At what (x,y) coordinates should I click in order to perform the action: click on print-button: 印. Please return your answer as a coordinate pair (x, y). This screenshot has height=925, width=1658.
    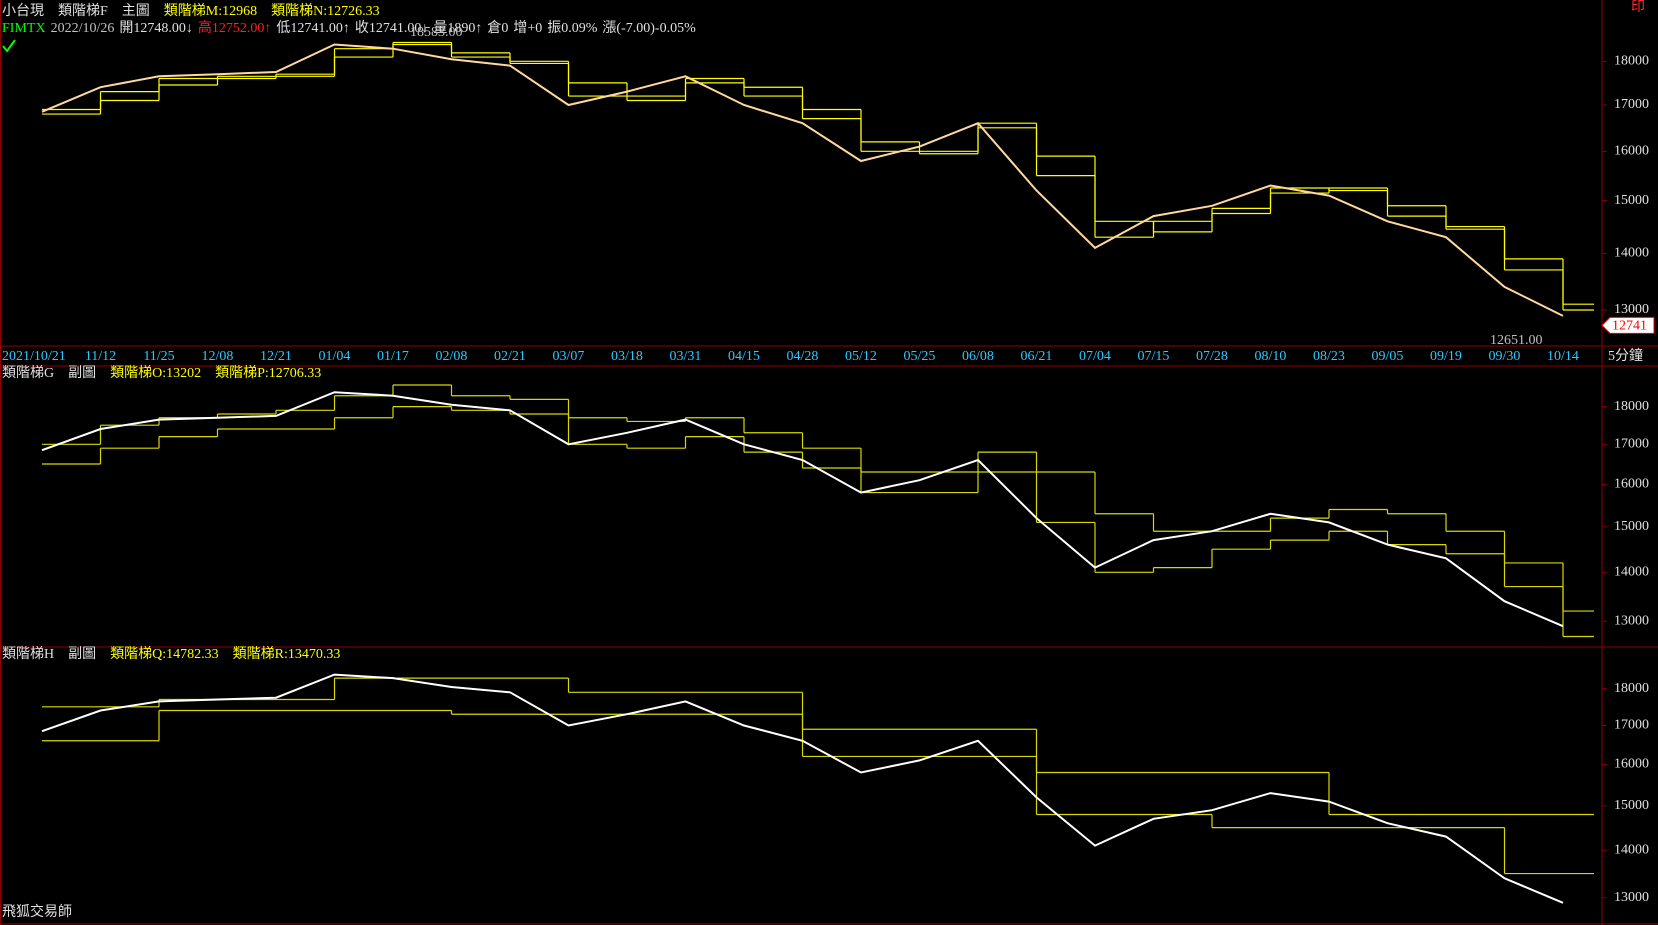
    Looking at the image, I should click on (1638, 7).